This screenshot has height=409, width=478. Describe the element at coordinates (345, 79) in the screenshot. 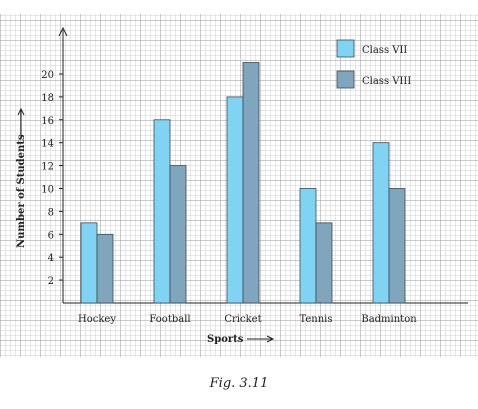

I see `legend-swatch-class-viii` at that location.